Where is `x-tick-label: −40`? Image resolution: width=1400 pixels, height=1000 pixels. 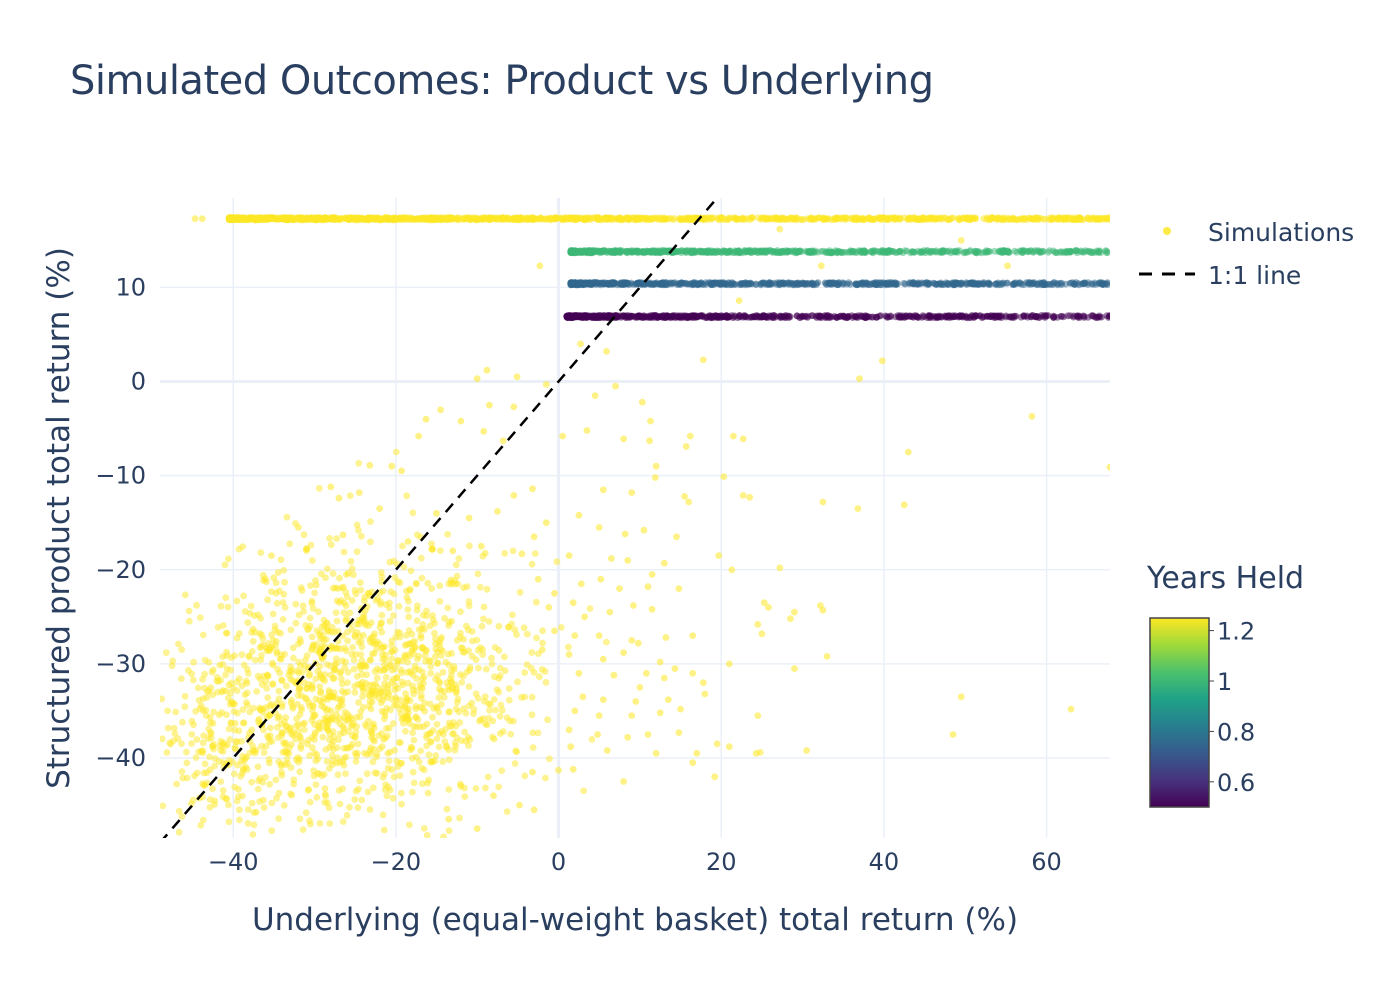 x-tick-label: −40 is located at coordinates (233, 862).